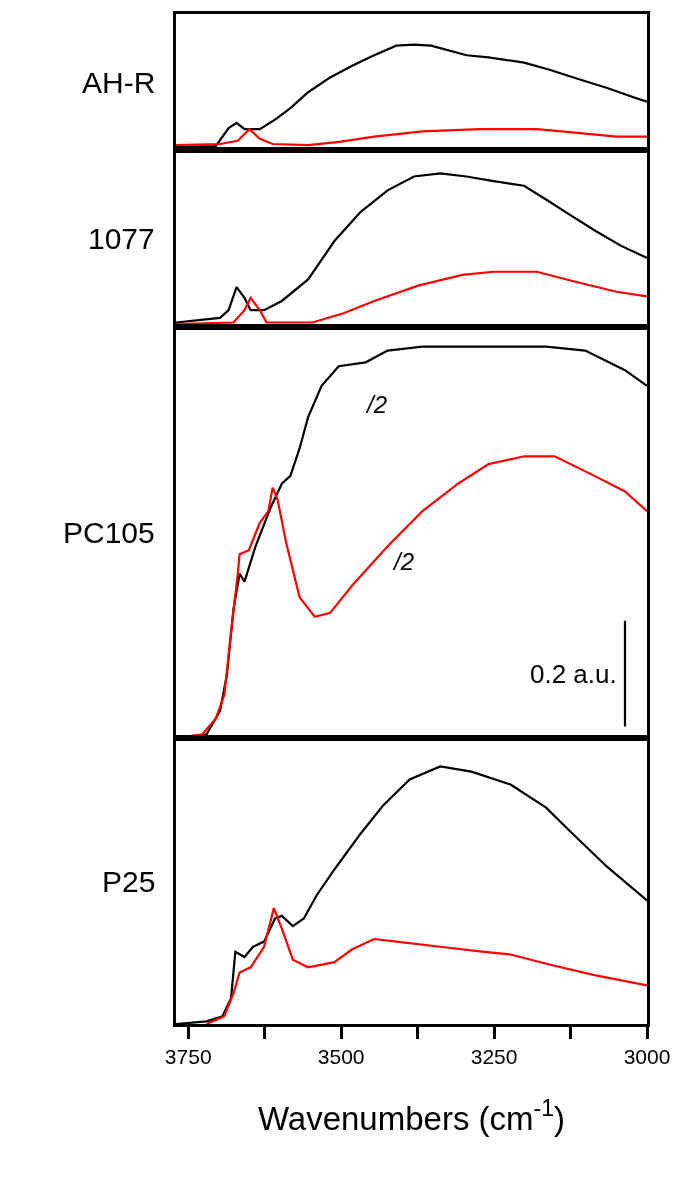 This screenshot has width=691, height=1187. Describe the element at coordinates (188, 1056) in the screenshot. I see `x-tick-label: 3750` at that location.